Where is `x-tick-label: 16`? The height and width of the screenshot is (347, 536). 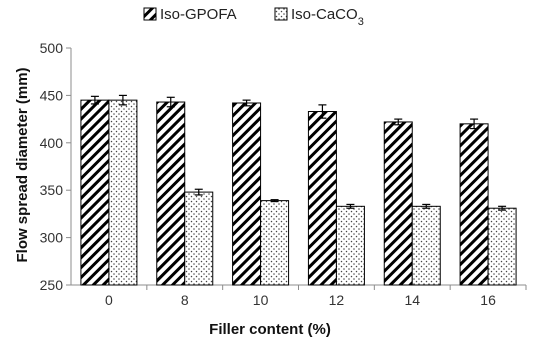
x-tick-label: 16 is located at coordinates (488, 300).